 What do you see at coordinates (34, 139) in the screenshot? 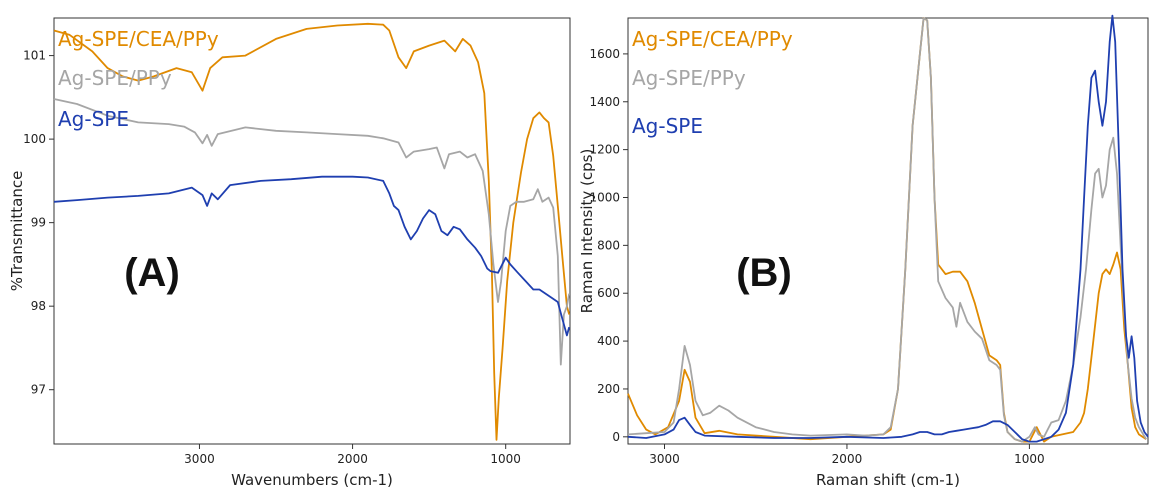
I see `panel-a-y-tick-label: 100` at bounding box center [34, 139].